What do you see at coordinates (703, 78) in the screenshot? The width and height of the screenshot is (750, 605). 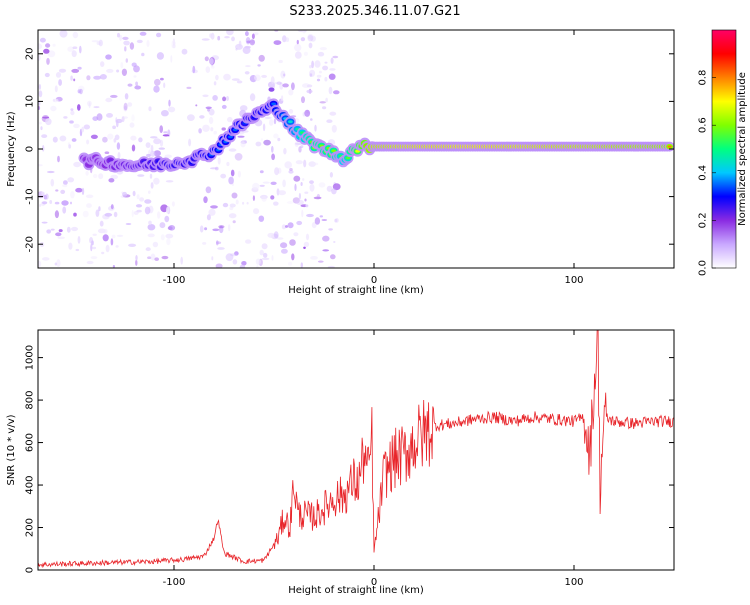 I see `colorbar-tick-label: 0.8` at bounding box center [703, 78].